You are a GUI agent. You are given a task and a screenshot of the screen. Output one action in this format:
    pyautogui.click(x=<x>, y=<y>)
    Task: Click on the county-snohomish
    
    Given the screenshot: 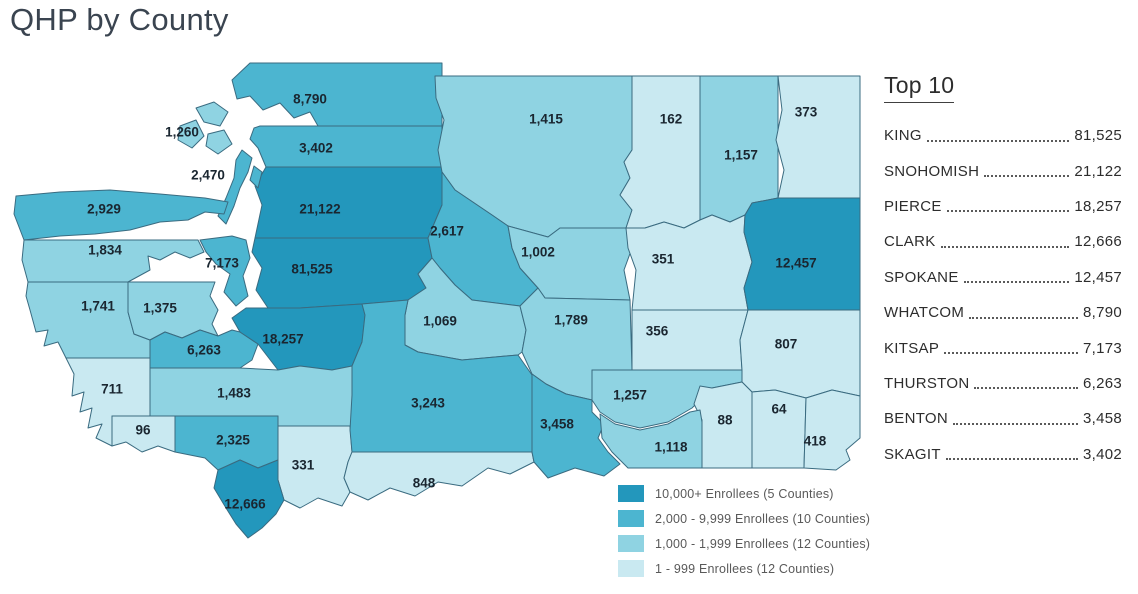 What is the action you would take?
    pyautogui.click(x=348, y=202)
    